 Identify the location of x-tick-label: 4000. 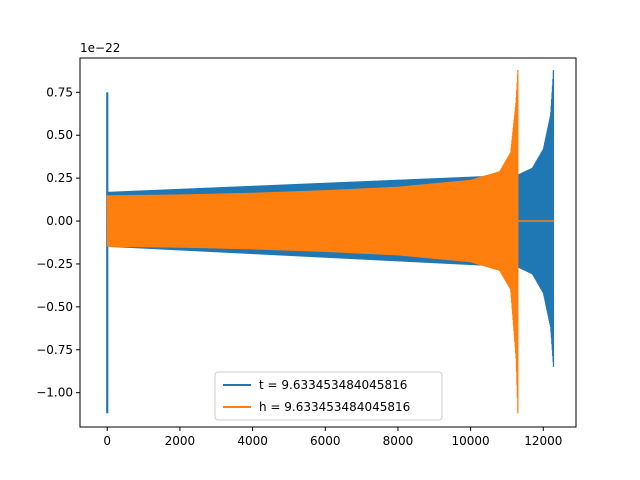
(252, 441).